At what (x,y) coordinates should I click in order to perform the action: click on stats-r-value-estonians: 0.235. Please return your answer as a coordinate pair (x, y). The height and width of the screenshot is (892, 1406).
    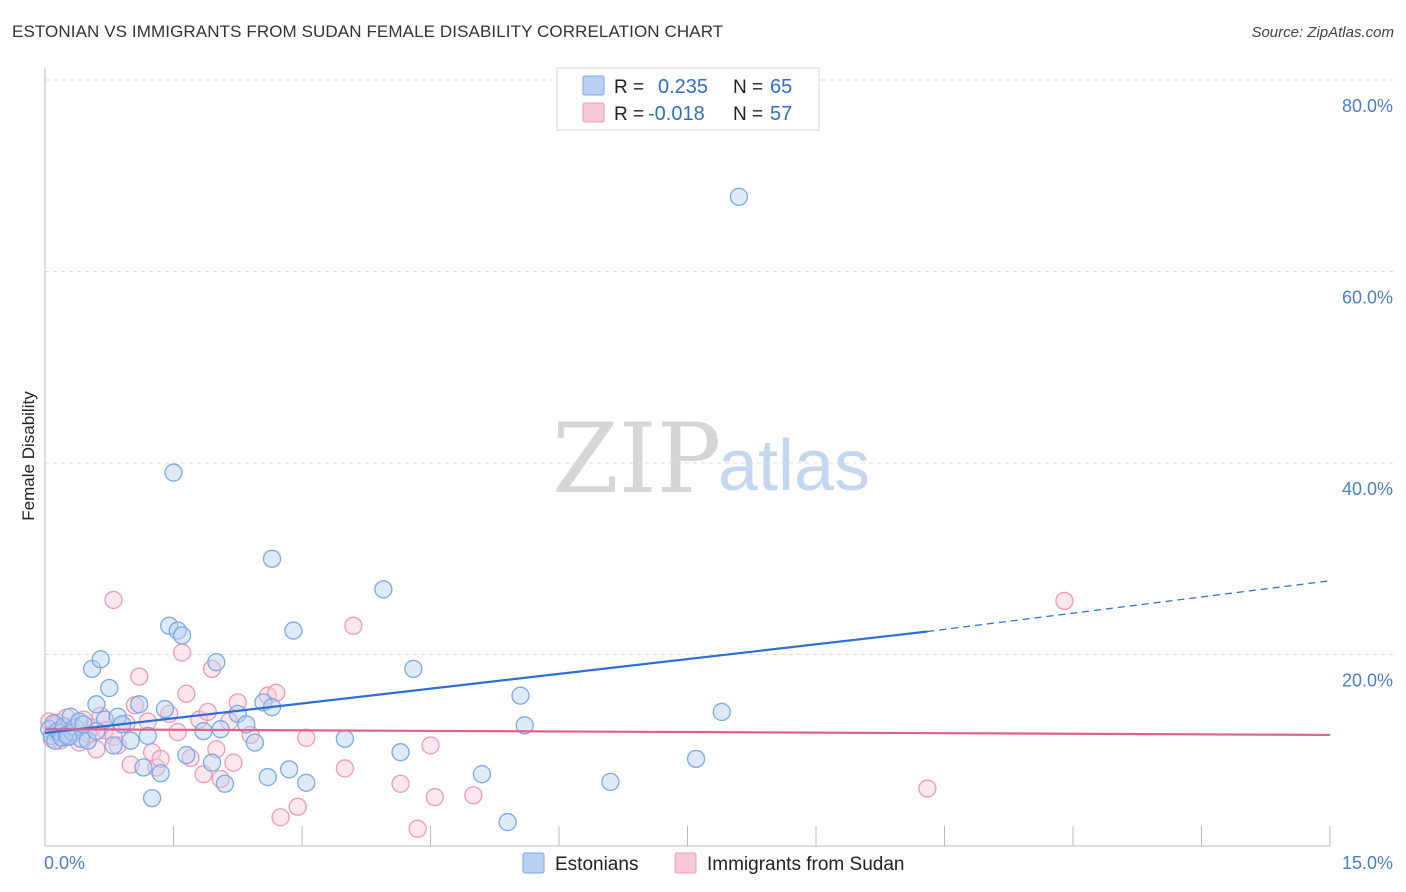
    Looking at the image, I should click on (683, 87).